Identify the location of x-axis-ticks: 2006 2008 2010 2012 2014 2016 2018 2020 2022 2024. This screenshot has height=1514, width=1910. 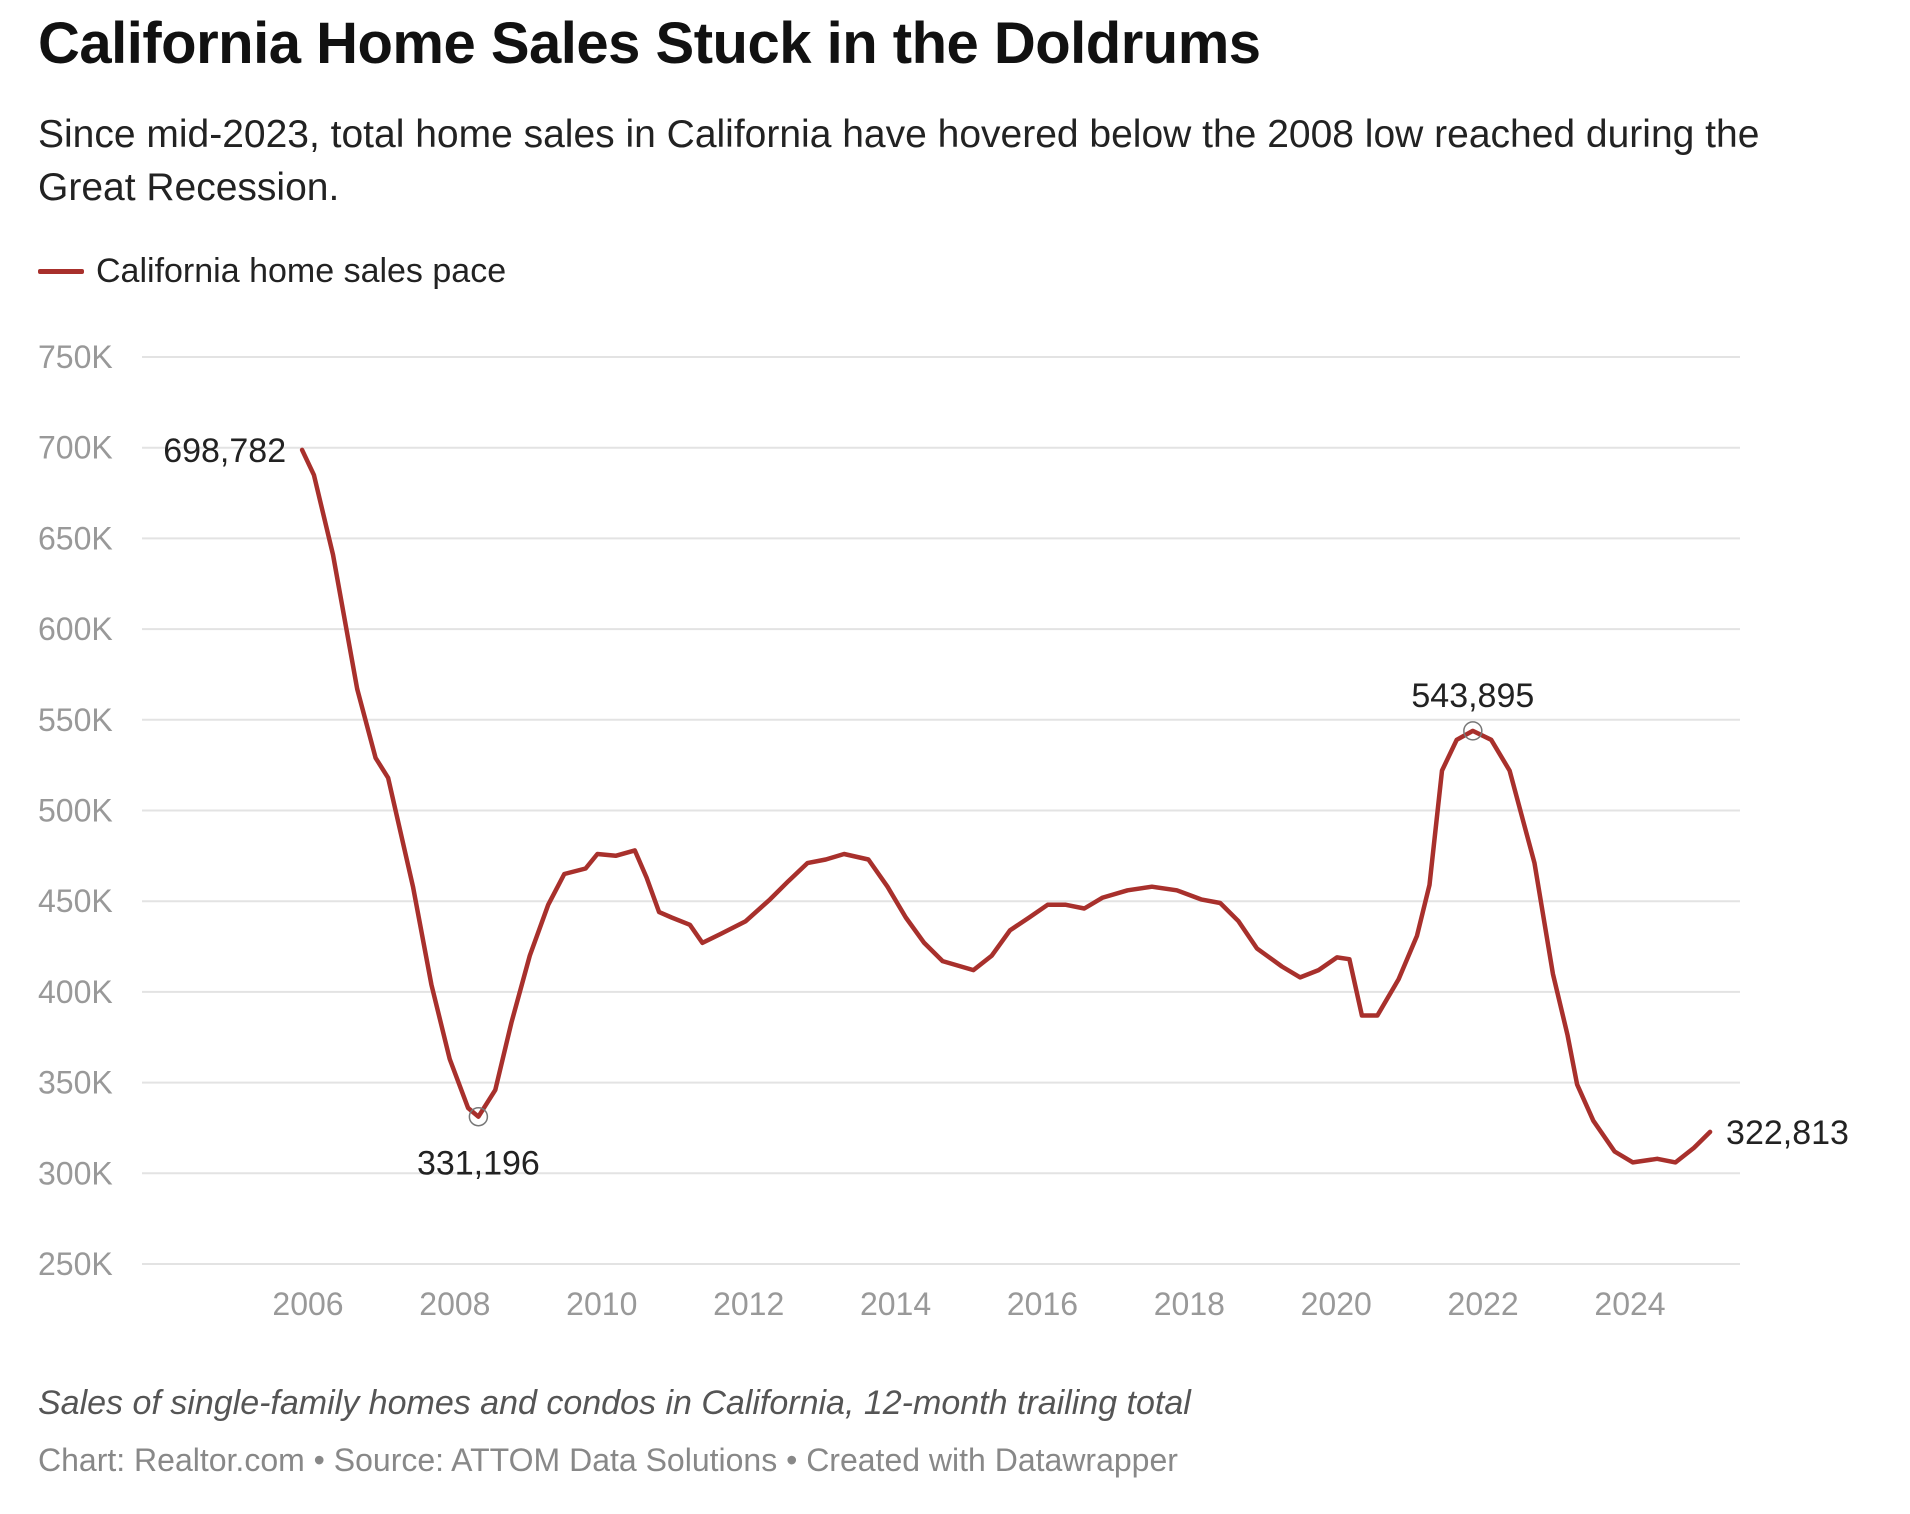
(968, 1304).